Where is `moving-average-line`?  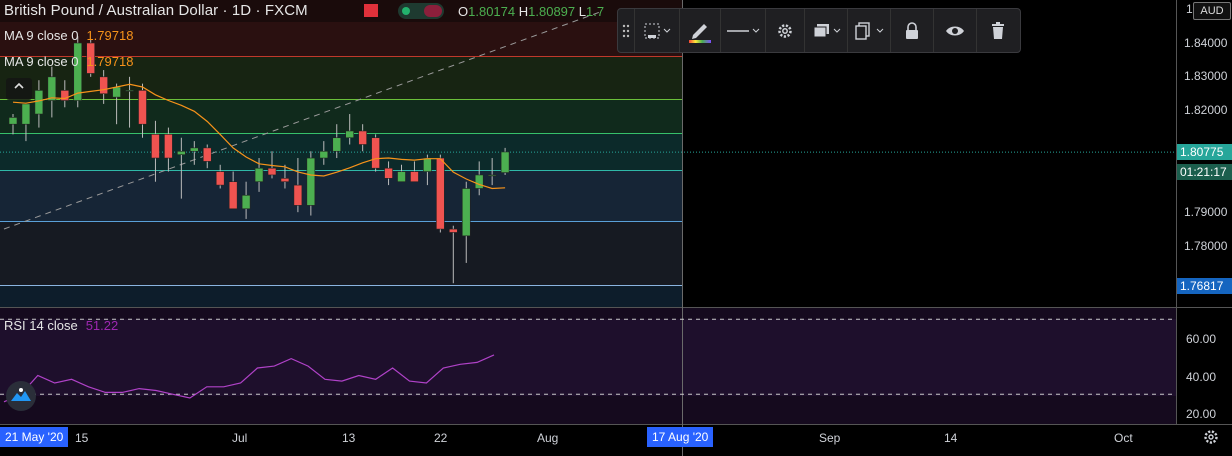
moving-average-line is located at coordinates (259, 136).